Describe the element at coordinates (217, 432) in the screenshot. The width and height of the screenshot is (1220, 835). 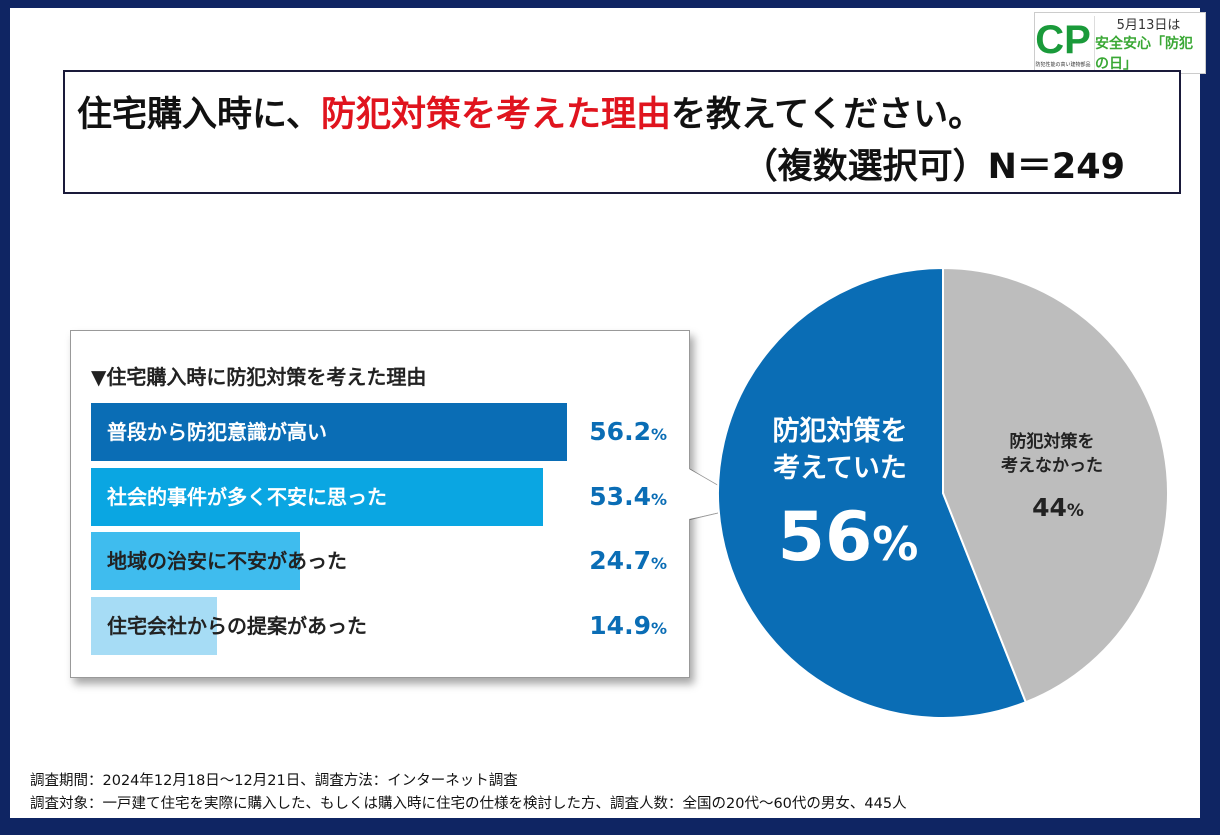
I see `bar-label: 普段から防犯意識が高い` at that location.